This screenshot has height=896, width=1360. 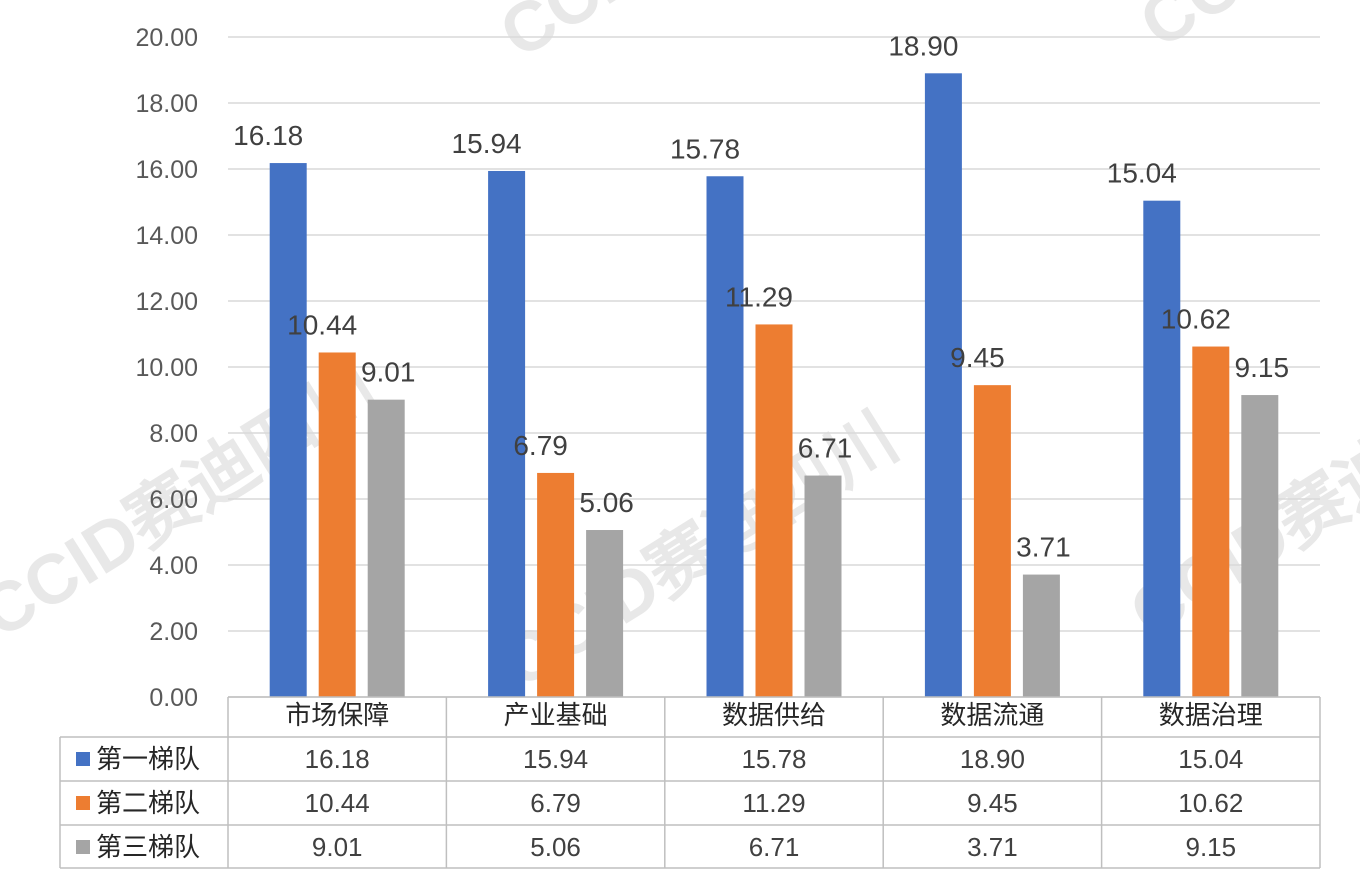 What do you see at coordinates (148, 803) in the screenshot?
I see `series-name: 第二梯队` at bounding box center [148, 803].